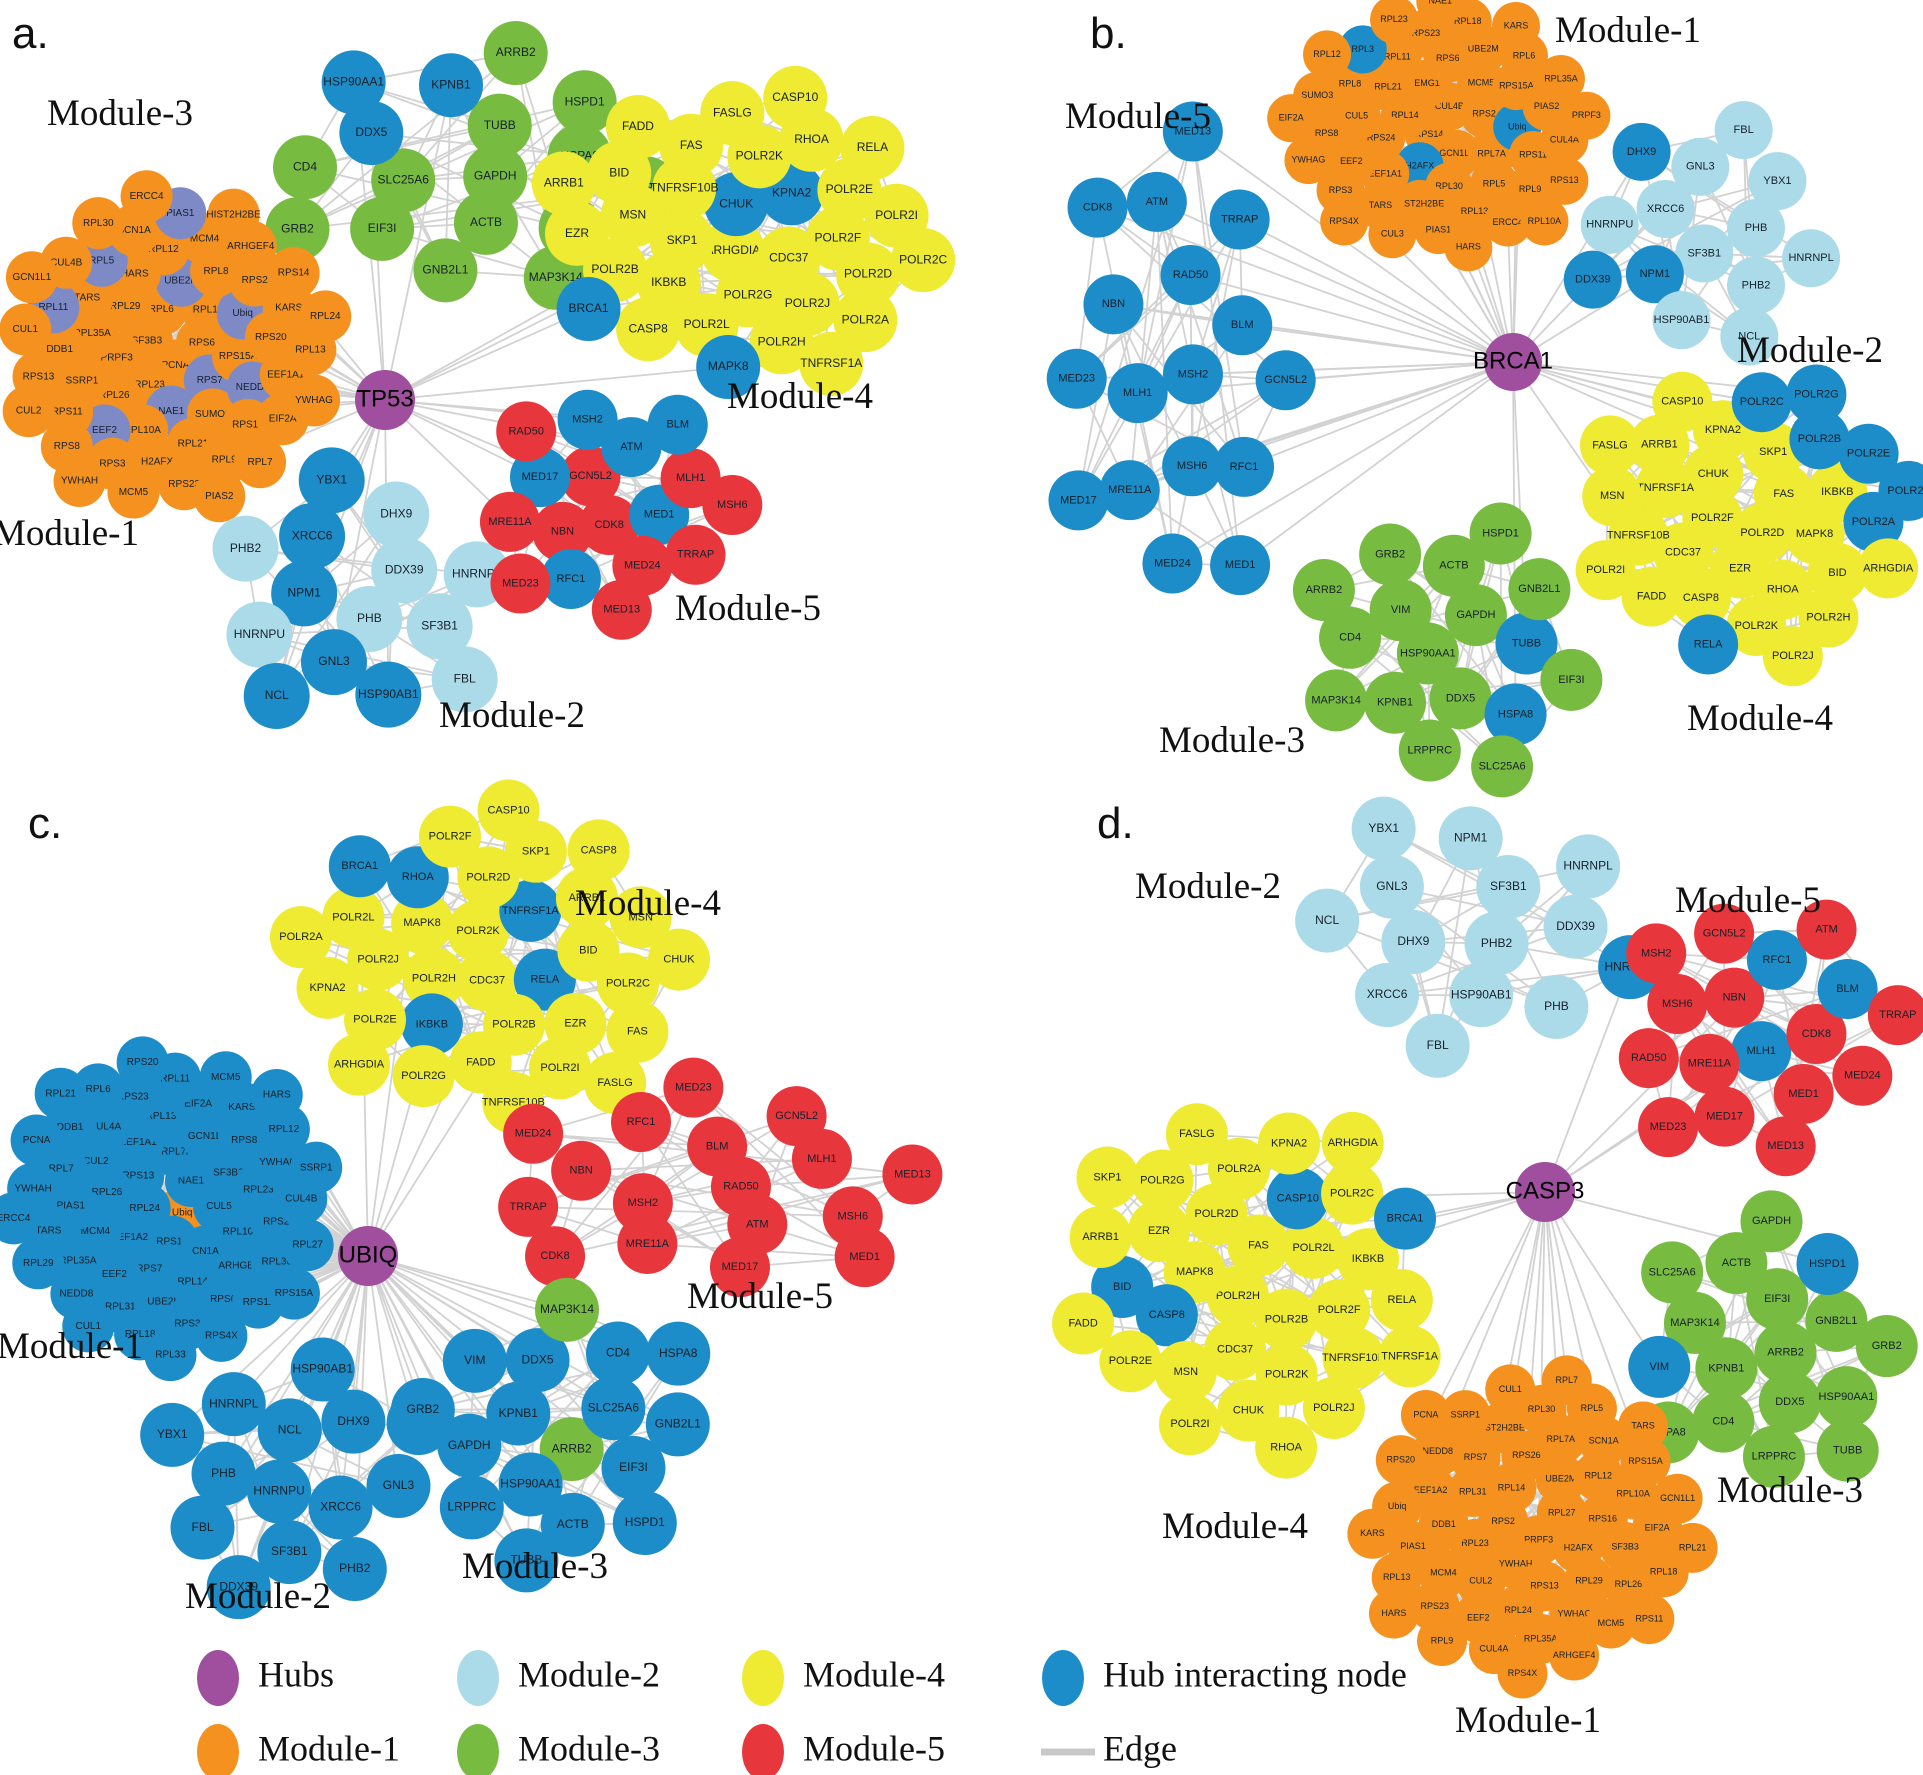  What do you see at coordinates (1556, 1006) in the screenshot?
I see `node-PHB` at bounding box center [1556, 1006].